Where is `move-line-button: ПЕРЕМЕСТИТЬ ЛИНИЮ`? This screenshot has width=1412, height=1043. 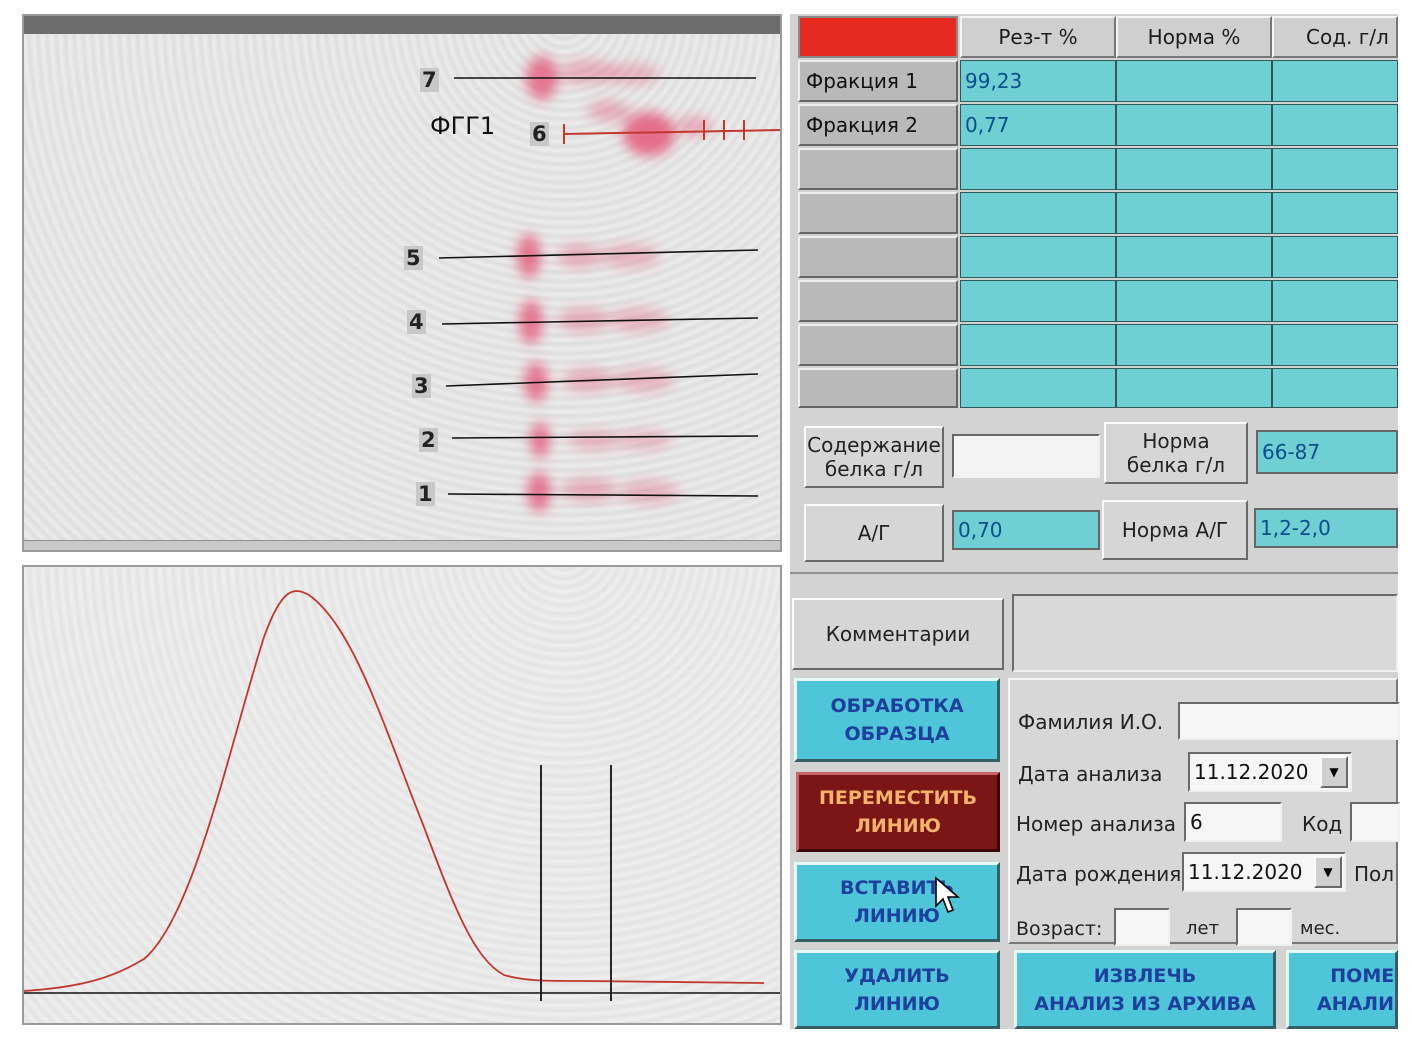
move-line-button: ПЕРЕМЕСТИТЬ ЛИНИЮ is located at coordinates (898, 812).